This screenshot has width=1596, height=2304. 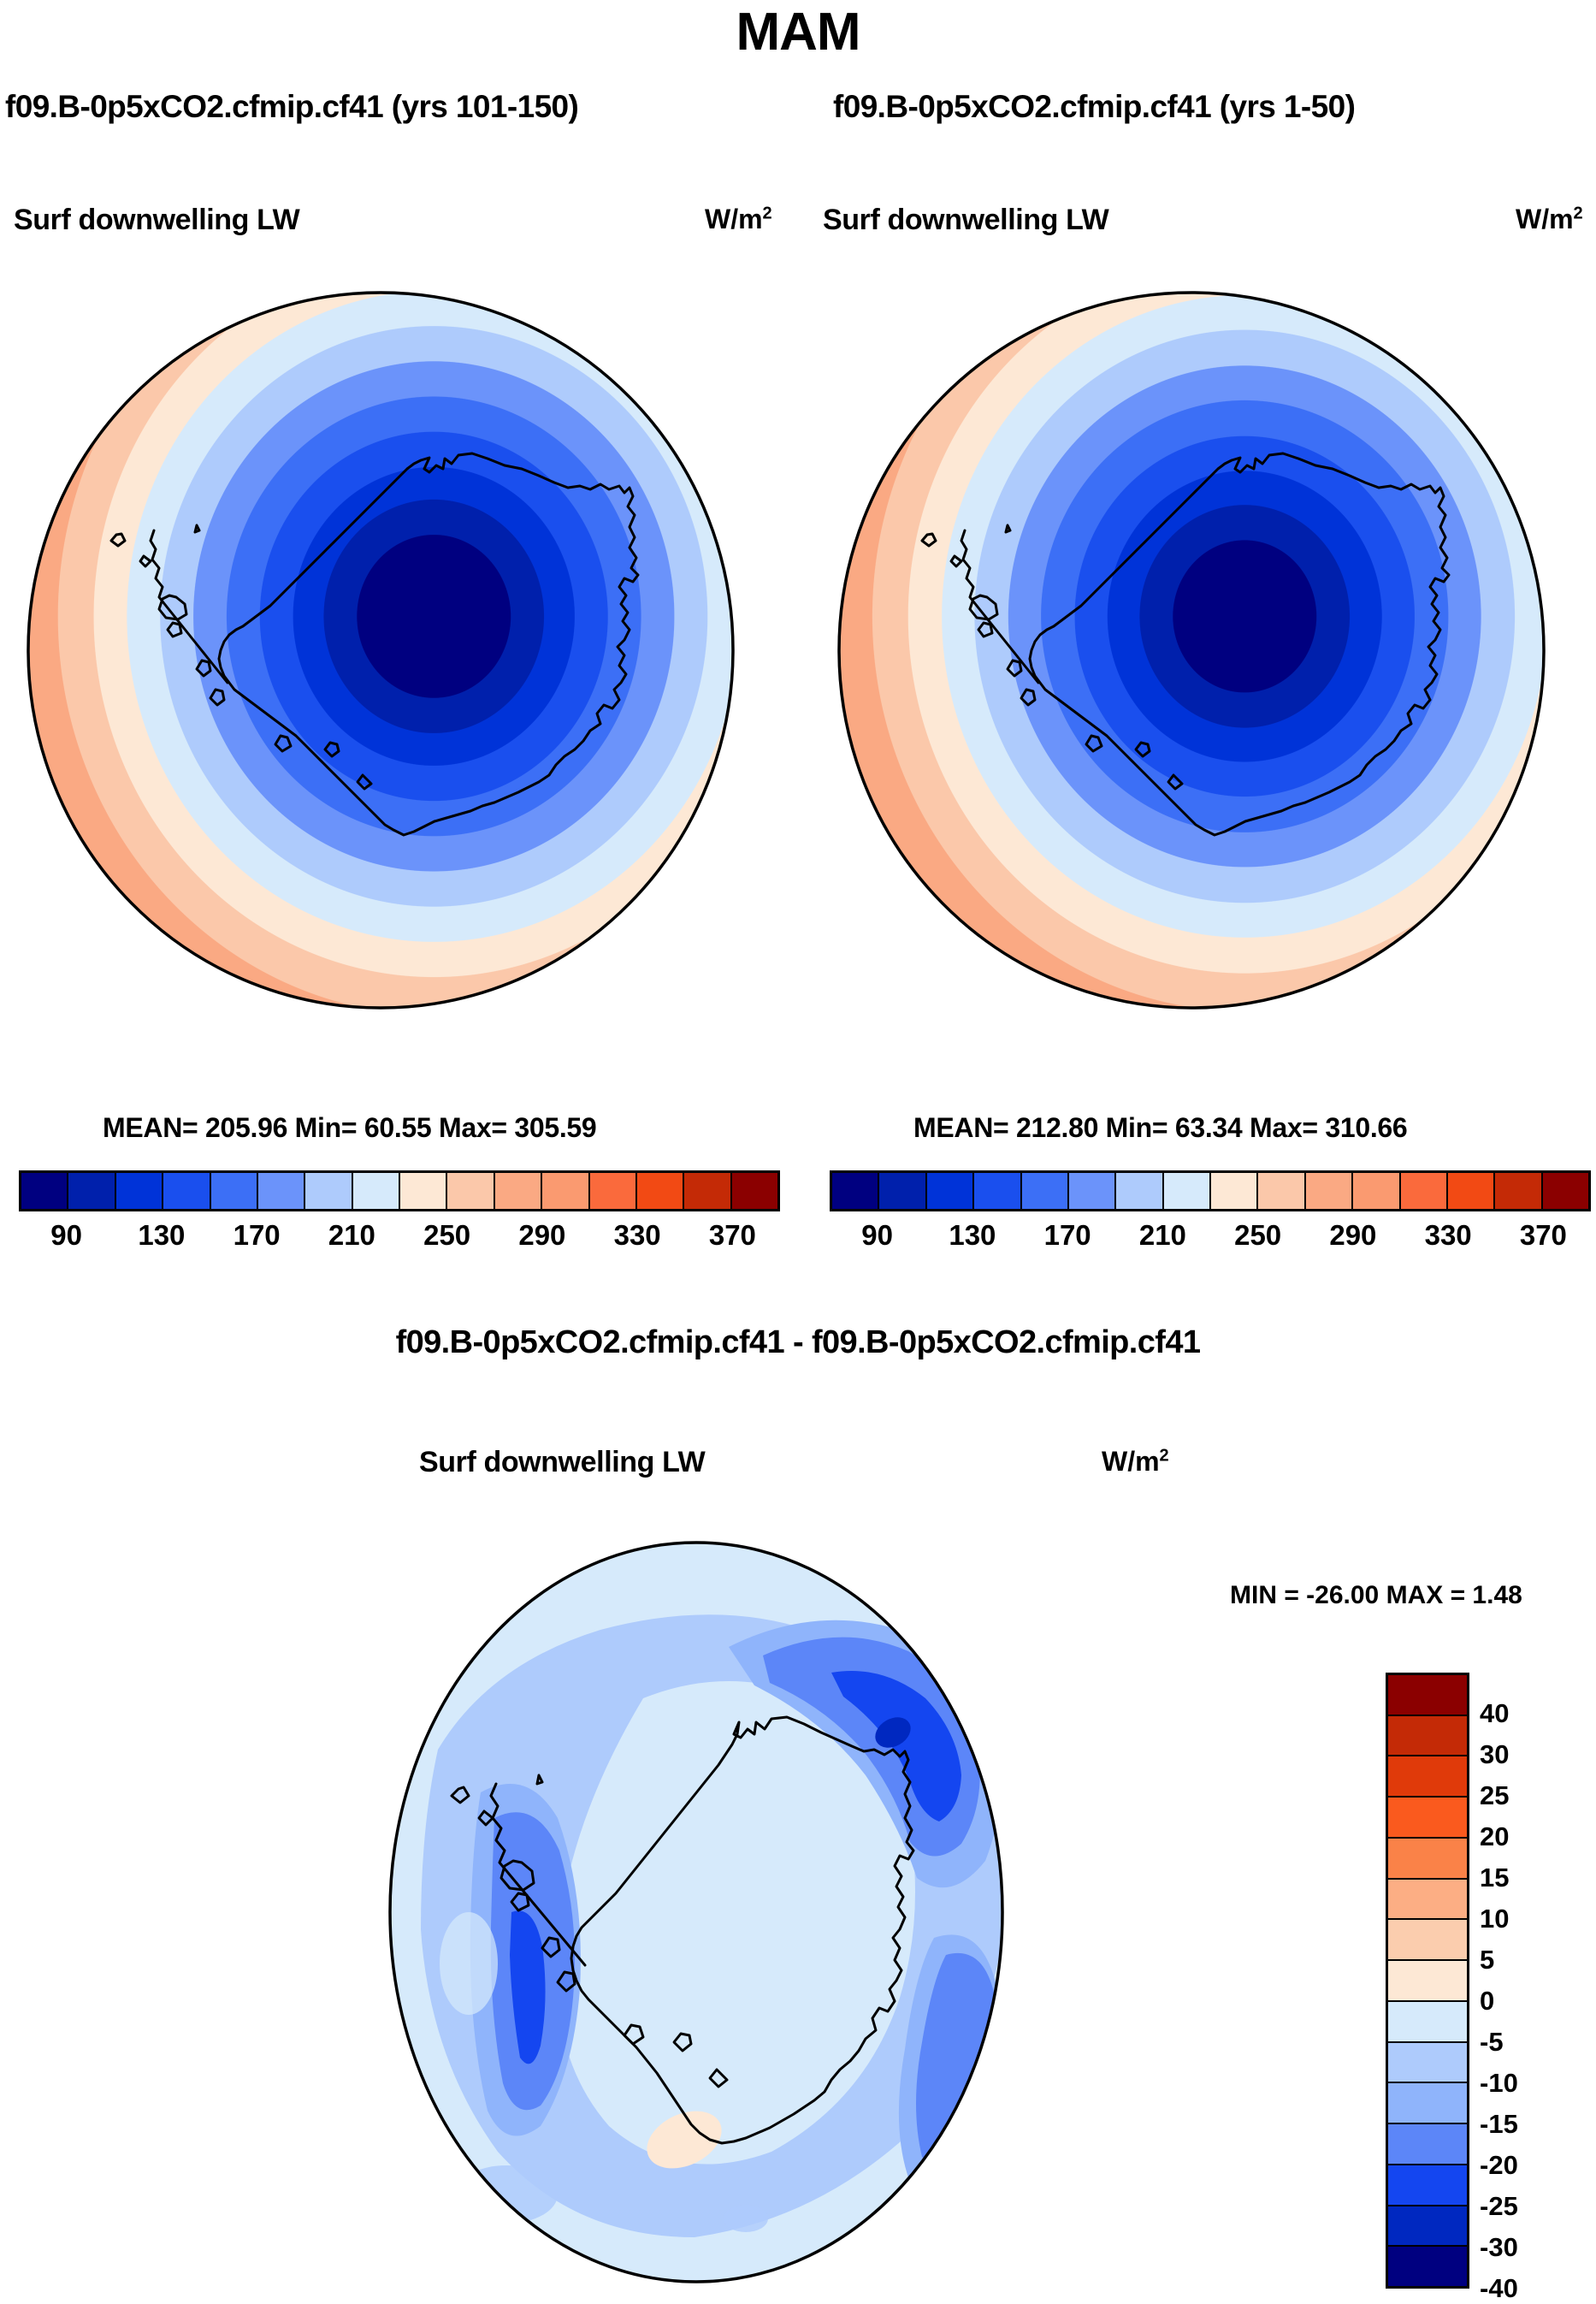 What do you see at coordinates (767, 213) in the screenshot?
I see `unit-exponent-left: 2` at bounding box center [767, 213].